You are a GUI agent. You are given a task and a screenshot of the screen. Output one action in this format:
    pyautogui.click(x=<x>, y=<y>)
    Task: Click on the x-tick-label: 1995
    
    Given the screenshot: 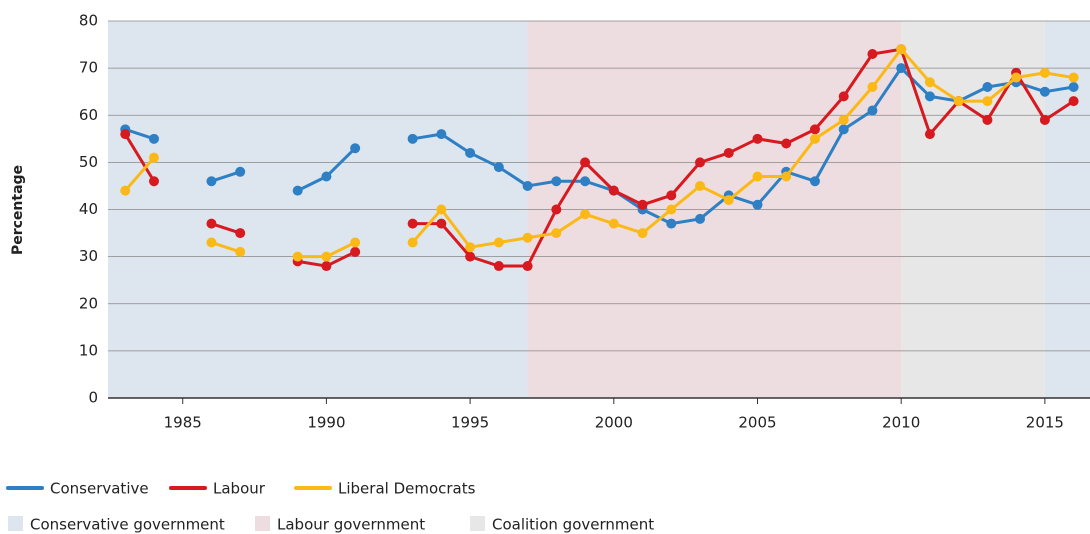 What is the action you would take?
    pyautogui.click(x=470, y=423)
    